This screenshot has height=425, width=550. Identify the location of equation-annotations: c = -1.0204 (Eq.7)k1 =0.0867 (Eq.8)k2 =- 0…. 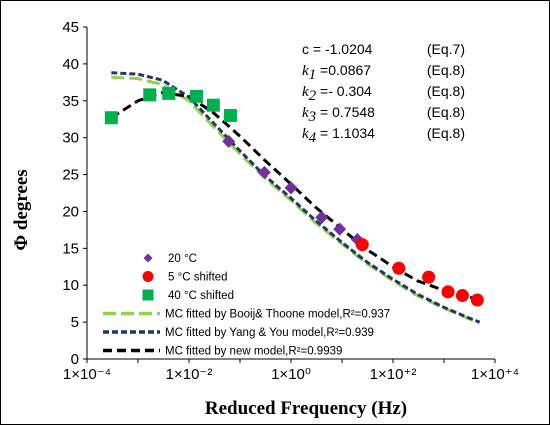
(383, 93).